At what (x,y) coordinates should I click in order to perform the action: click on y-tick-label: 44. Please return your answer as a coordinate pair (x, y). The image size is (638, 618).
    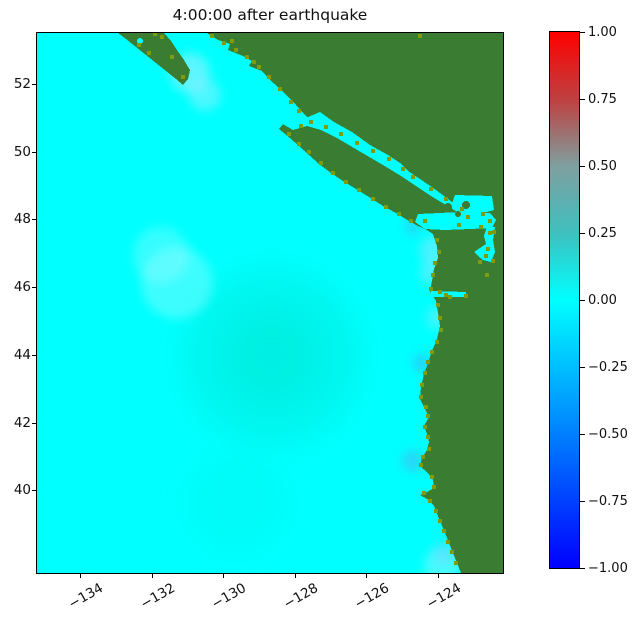
    Looking at the image, I should click on (22, 355).